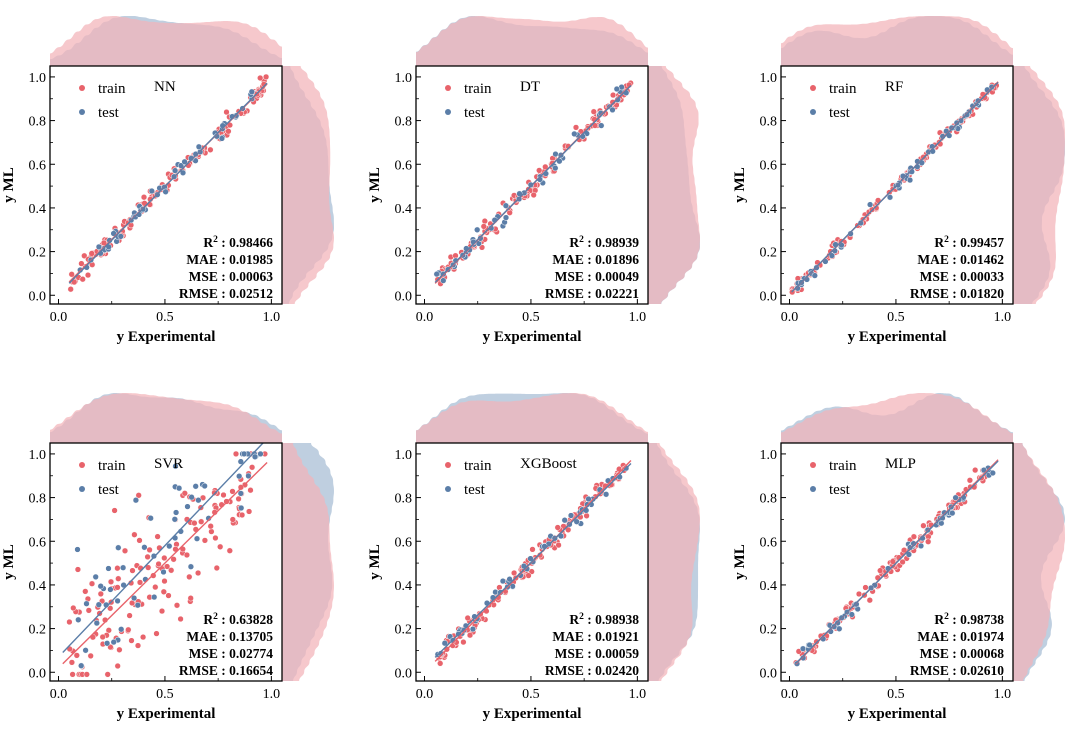 This screenshot has height=735, width=1080. I want to click on legend-train-marker, so click(82, 88).